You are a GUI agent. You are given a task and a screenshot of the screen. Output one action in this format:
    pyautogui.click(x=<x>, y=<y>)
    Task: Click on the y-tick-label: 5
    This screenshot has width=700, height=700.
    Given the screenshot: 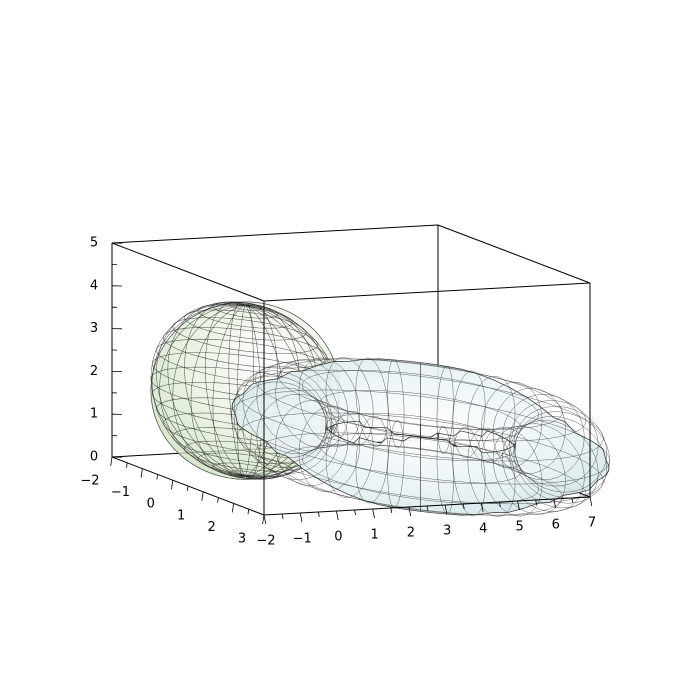 What is the action you would take?
    pyautogui.click(x=519, y=527)
    